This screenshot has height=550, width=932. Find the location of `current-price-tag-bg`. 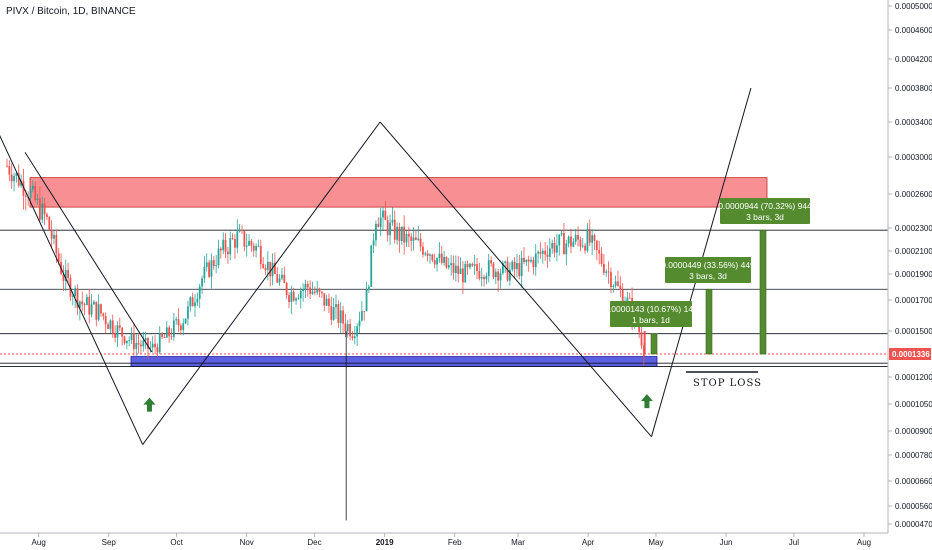

current-price-tag-bg is located at coordinates (910, 354).